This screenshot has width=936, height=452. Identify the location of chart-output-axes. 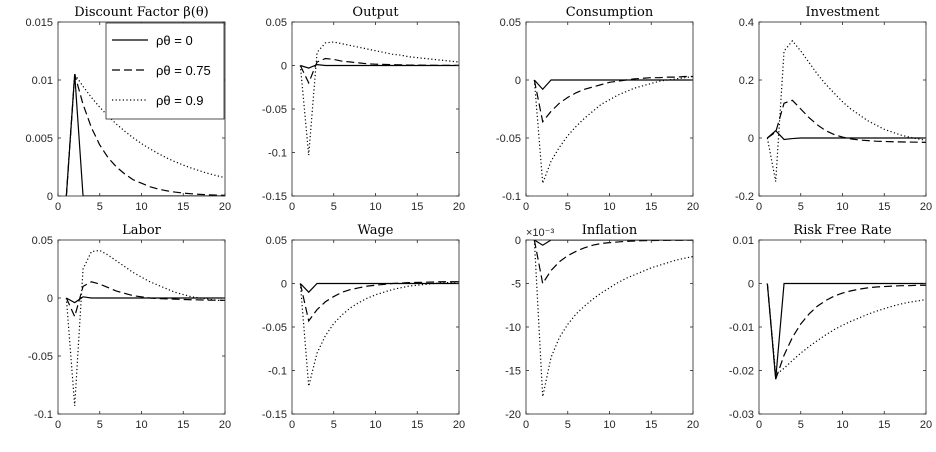
(375, 109).